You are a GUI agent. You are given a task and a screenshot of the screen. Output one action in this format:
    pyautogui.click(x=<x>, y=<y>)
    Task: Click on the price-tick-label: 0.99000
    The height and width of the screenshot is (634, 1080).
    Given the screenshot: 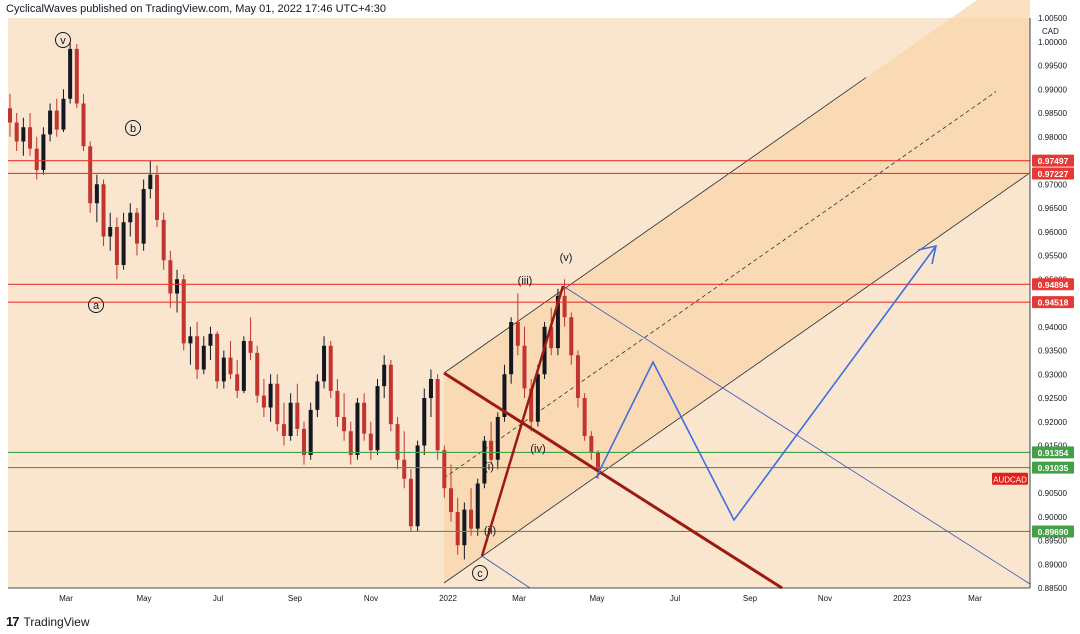 What is the action you would take?
    pyautogui.click(x=1052, y=89)
    